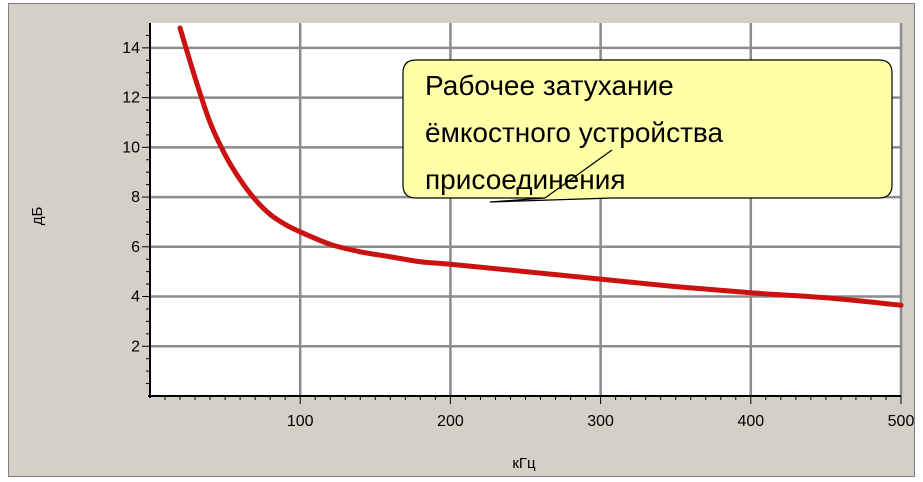 The height and width of the screenshot is (482, 923). Describe the element at coordinates (131, 48) in the screenshot. I see `y-tick-label: 14` at that location.